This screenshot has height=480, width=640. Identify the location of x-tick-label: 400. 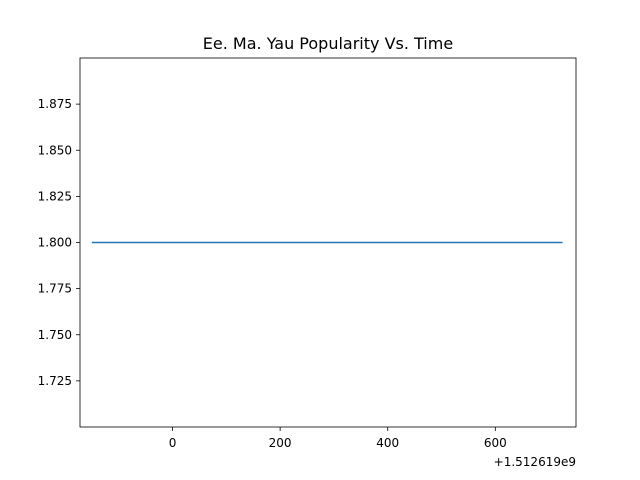
(387, 443).